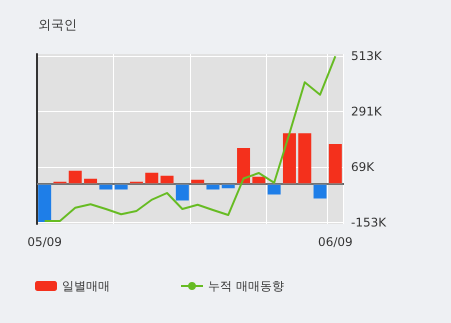 This screenshot has height=323, width=451. What do you see at coordinates (44, 242) in the screenshot?
I see `x-tick-label: 05/09` at bounding box center [44, 242].